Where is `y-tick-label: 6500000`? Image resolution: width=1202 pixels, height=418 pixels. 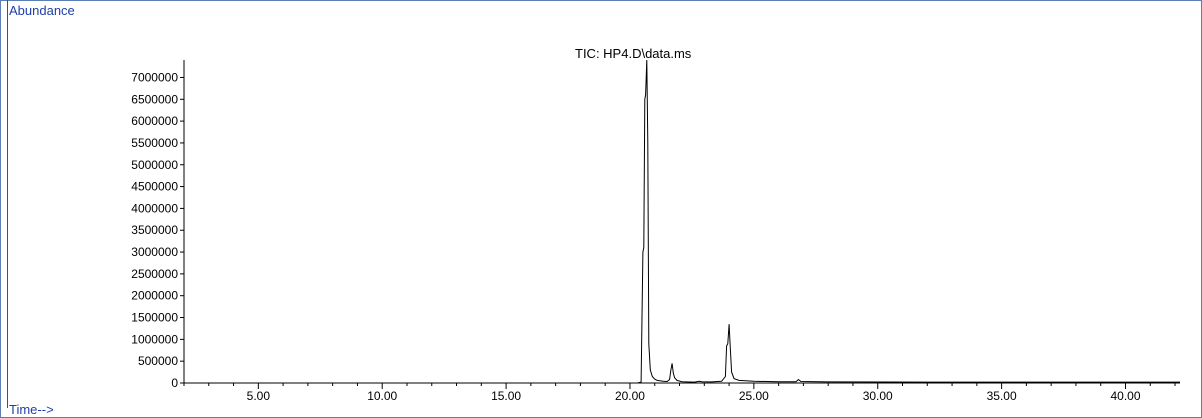
y-tick-label: 6500000 is located at coordinates (154, 99).